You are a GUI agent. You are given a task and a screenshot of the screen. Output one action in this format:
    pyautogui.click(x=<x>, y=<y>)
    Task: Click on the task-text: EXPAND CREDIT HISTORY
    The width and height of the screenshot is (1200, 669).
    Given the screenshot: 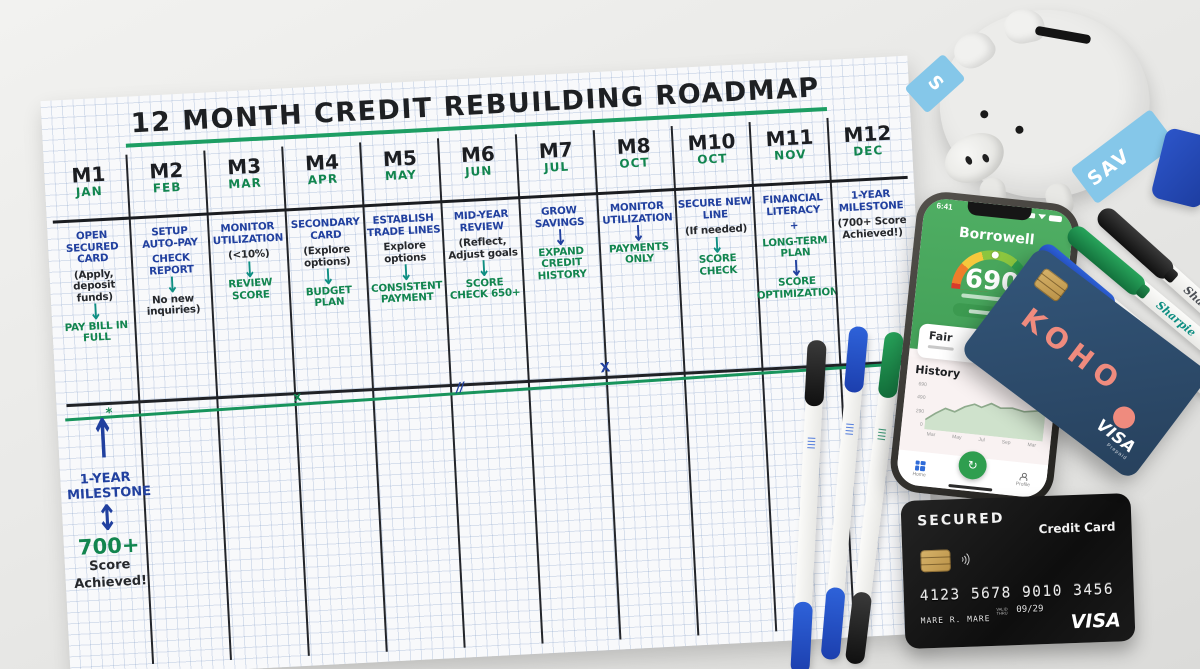 What is the action you would take?
    pyautogui.click(x=562, y=263)
    